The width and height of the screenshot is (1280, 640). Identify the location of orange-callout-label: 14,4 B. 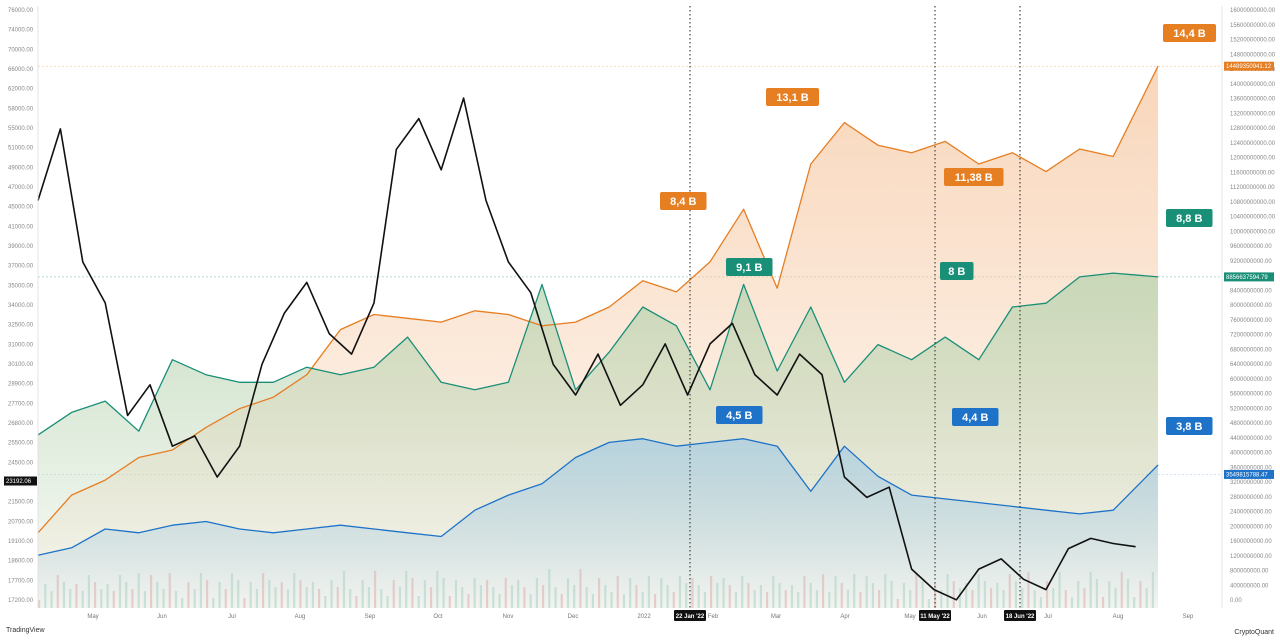
(1189, 34).